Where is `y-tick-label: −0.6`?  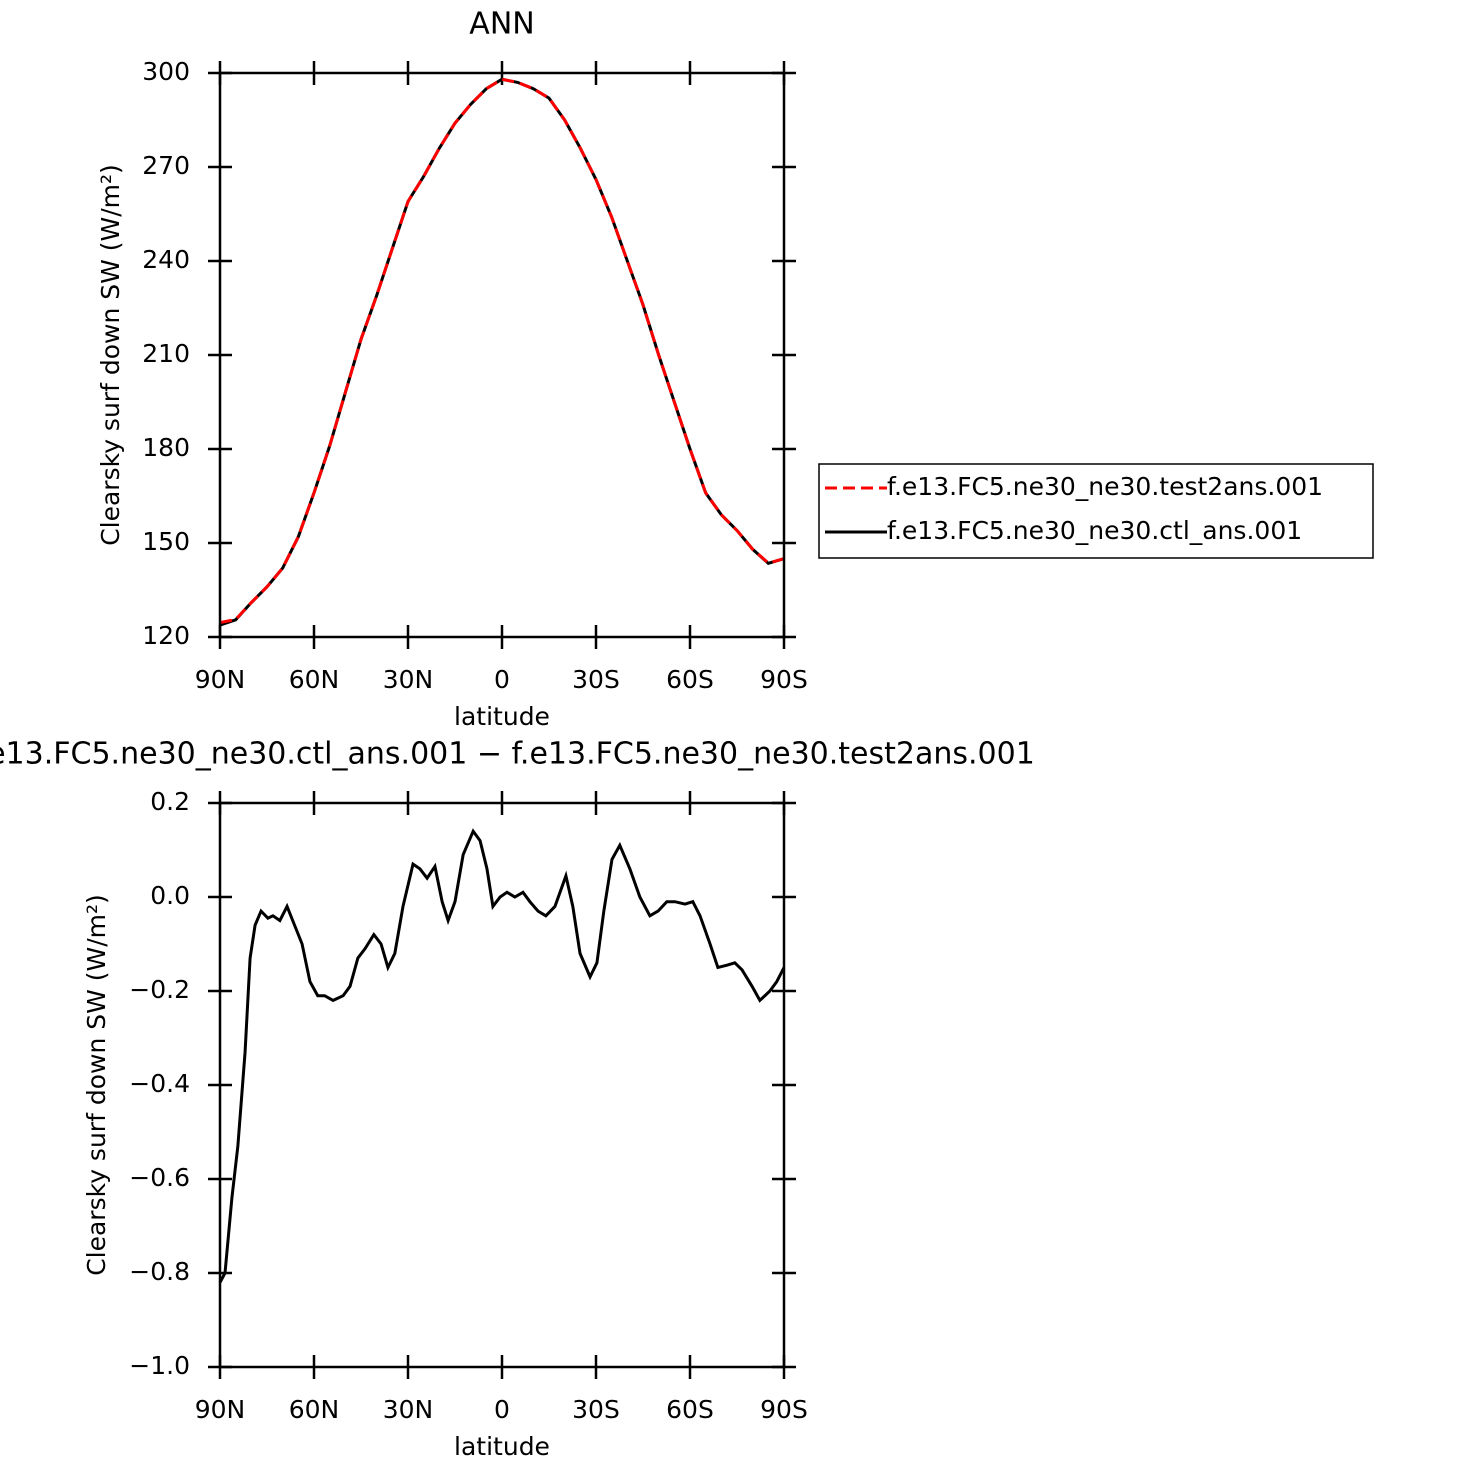 y-tick-label: −0.6 is located at coordinates (159, 1177).